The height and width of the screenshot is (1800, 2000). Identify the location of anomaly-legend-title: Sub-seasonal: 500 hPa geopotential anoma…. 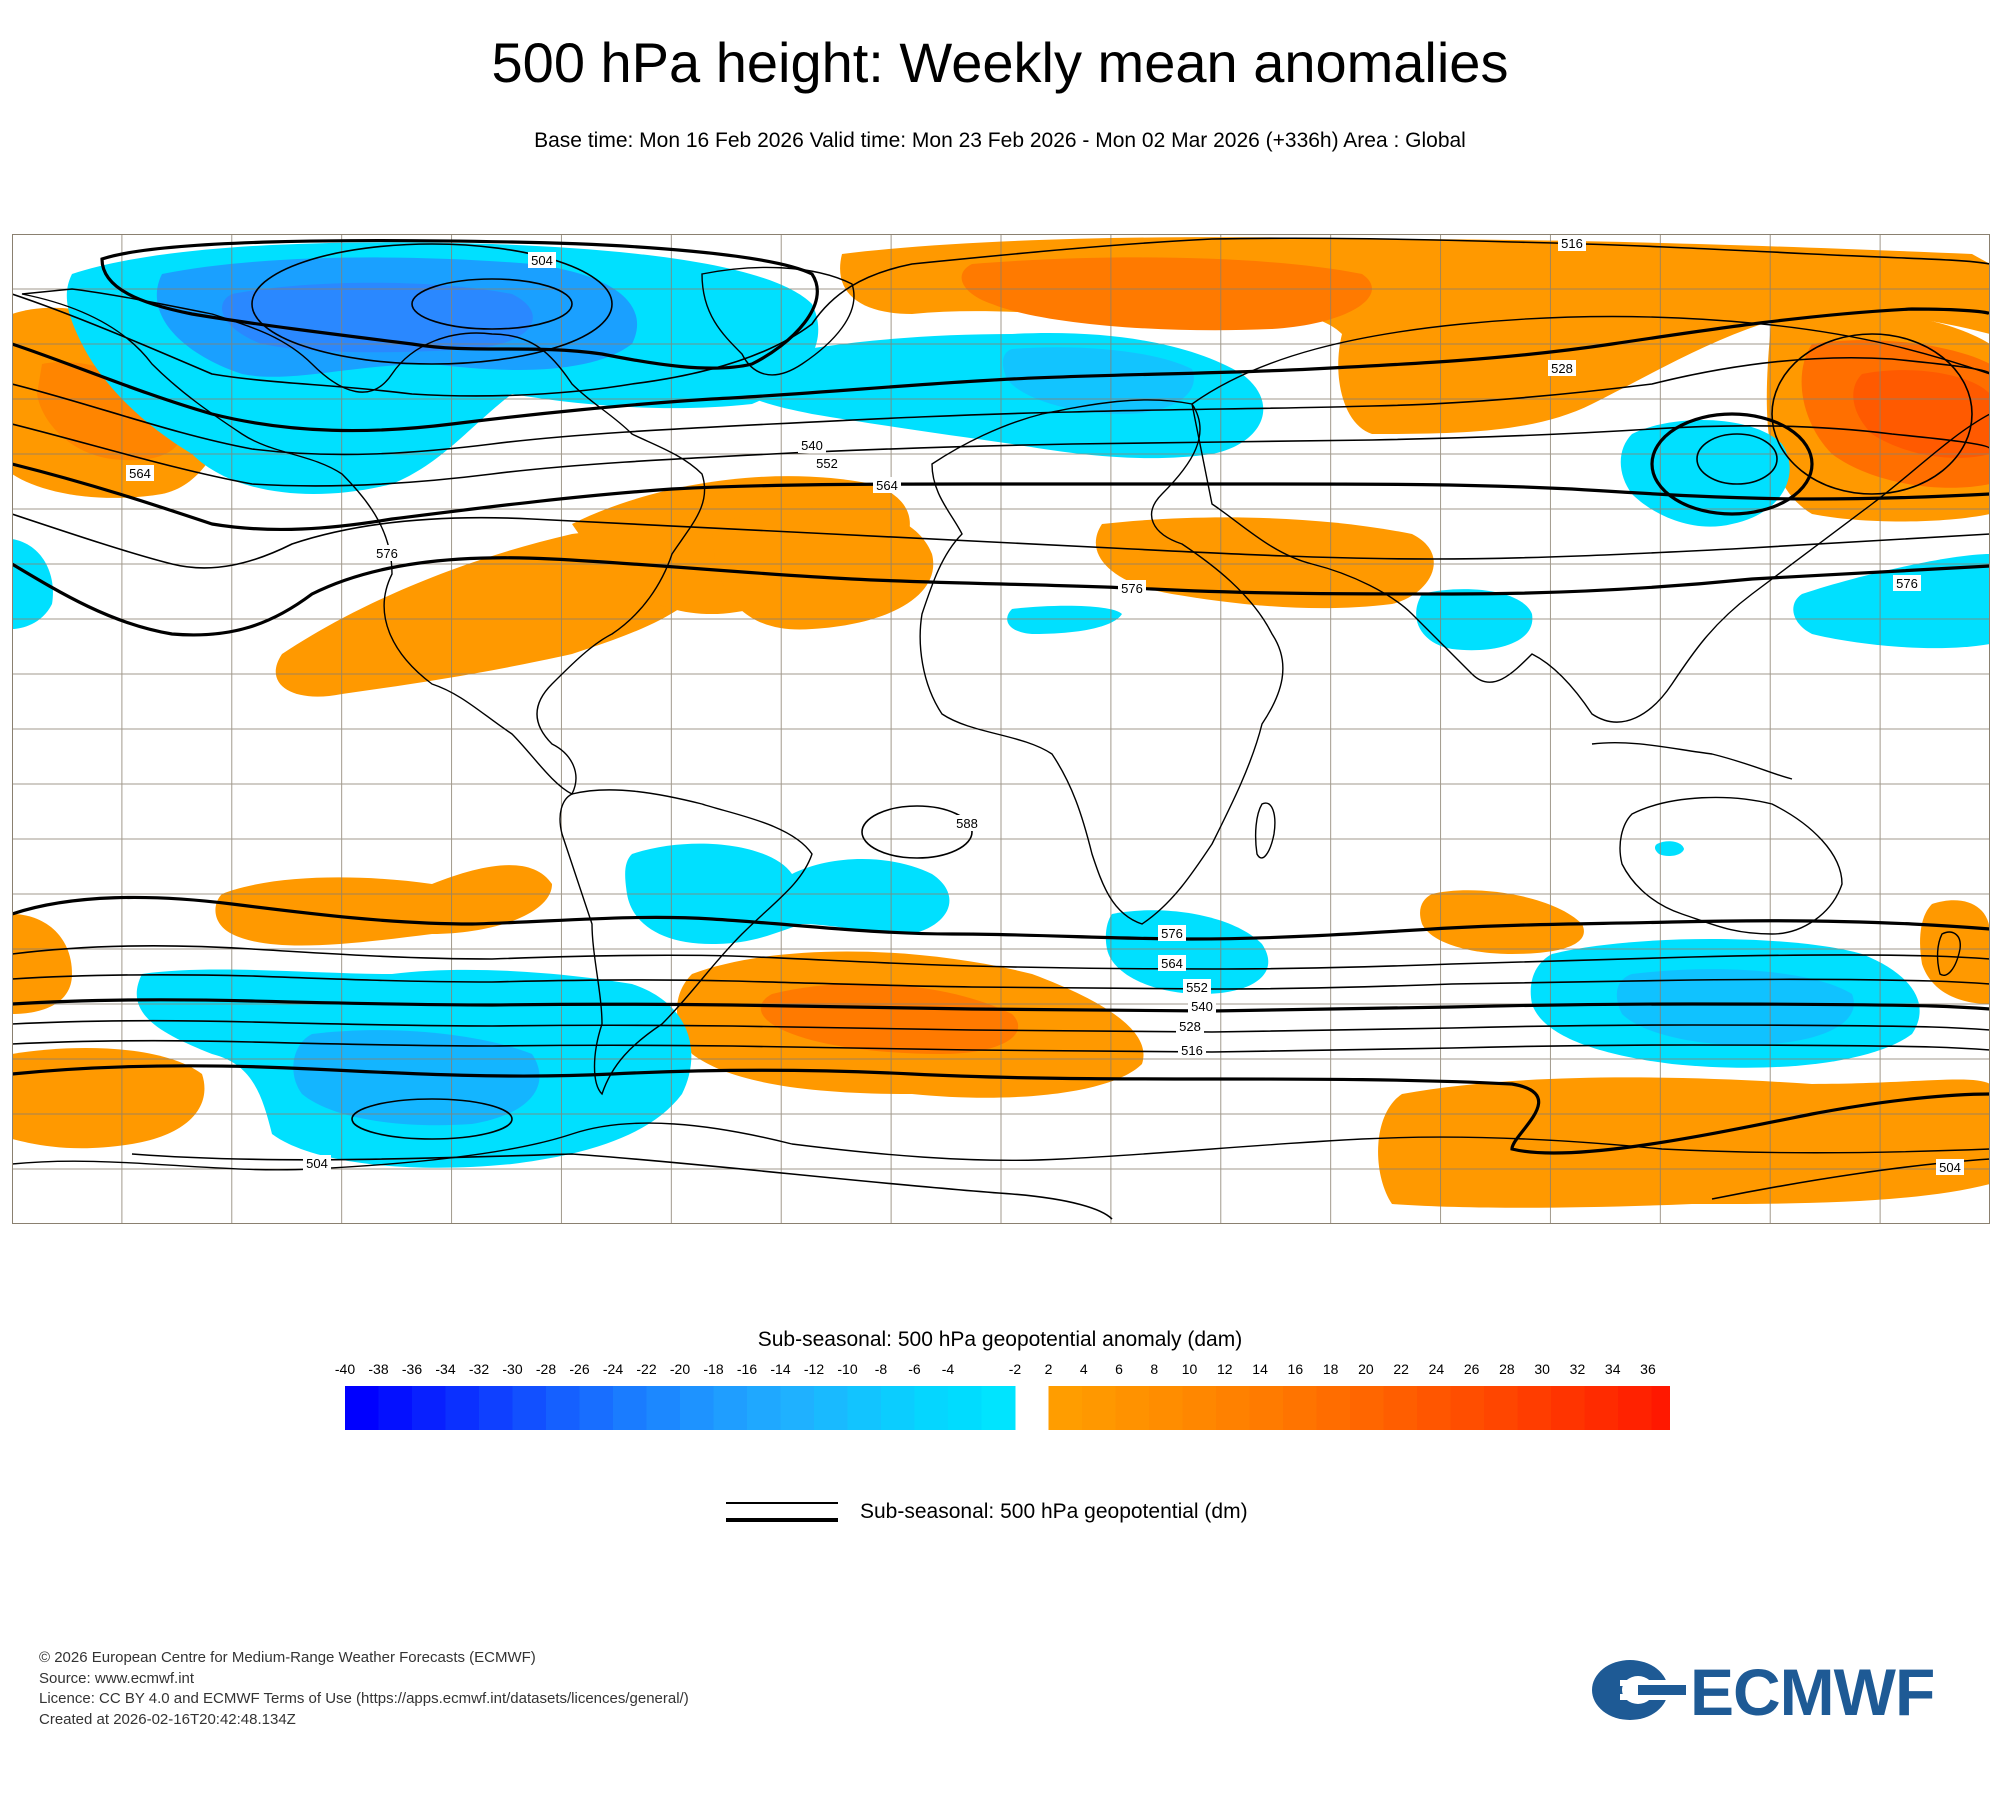
(1000, 1339).